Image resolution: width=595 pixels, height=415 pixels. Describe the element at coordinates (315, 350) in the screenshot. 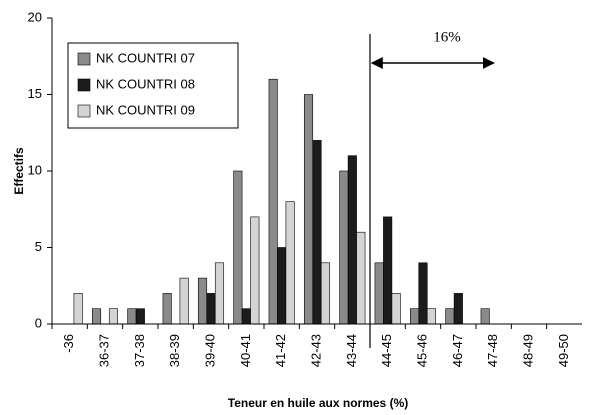

I see `x-tick-label: 42-43` at that location.